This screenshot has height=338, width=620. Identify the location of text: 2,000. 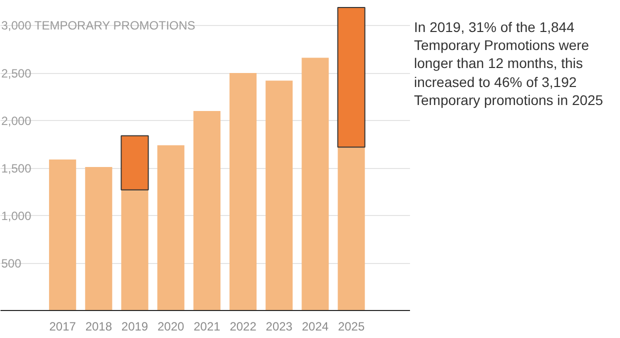
(16, 121).